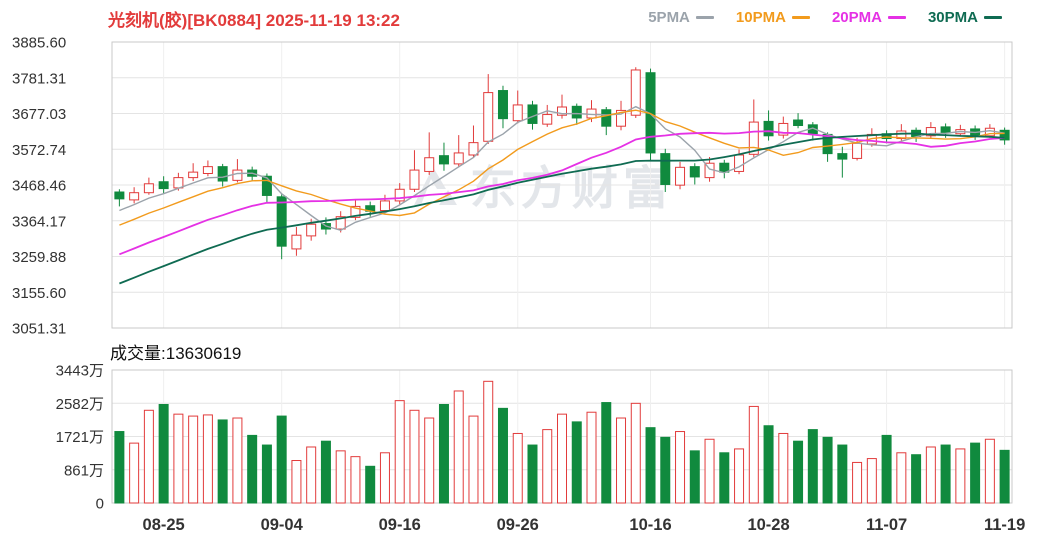 Image resolution: width=1060 pixels, height=552 pixels. What do you see at coordinates (518, 525) in the screenshot?
I see `x-axis-label: 09-26` at bounding box center [518, 525].